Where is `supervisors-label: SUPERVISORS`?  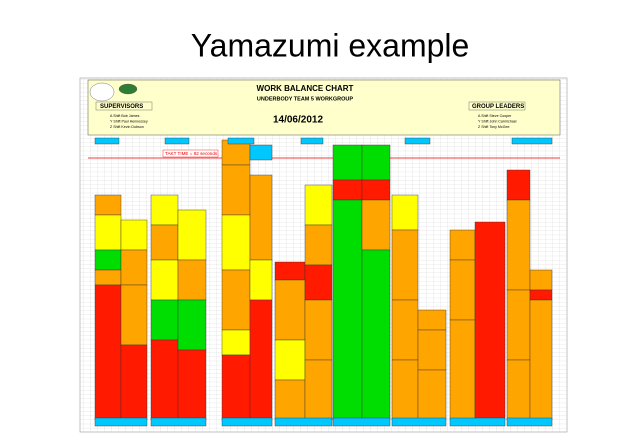
supervisors-label: SUPERVISORS is located at coordinates (121, 107).